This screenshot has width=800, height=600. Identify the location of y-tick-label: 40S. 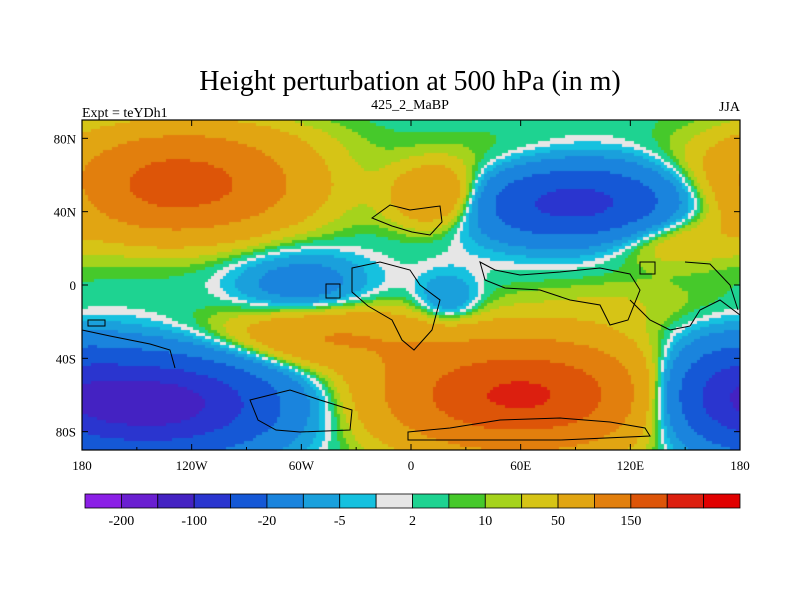
(66, 358).